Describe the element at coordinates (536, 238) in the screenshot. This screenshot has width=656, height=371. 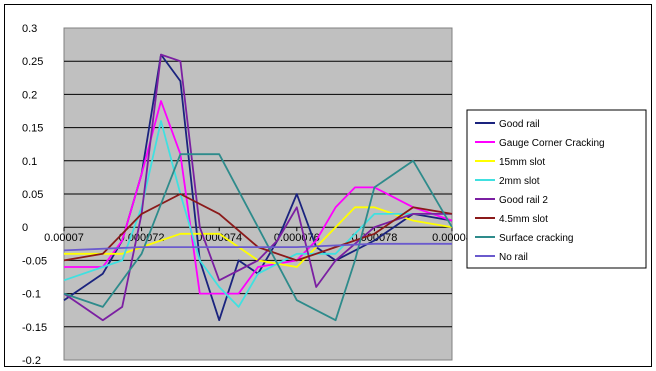
I see `legend-label: Surface cracking` at that location.